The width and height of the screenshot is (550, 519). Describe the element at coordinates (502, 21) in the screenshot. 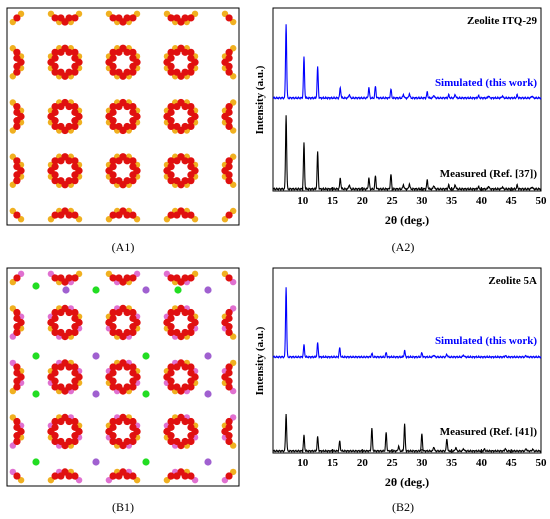

I see `a2-title: Zeolite ITQ-29` at that location.